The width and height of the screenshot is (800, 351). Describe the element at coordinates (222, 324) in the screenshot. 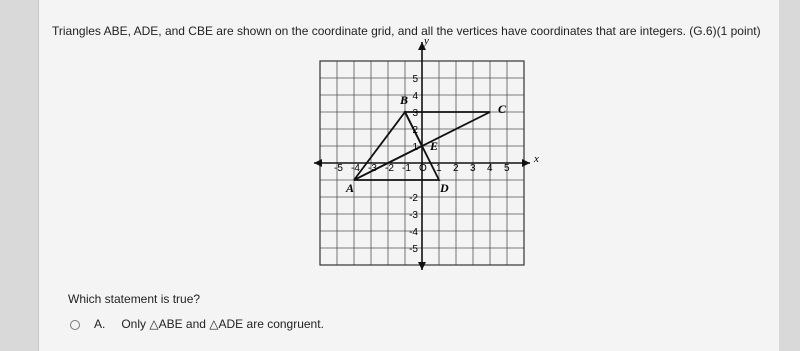

I see `choice-text: Only △ABE and △ADE are congruent.` at that location.